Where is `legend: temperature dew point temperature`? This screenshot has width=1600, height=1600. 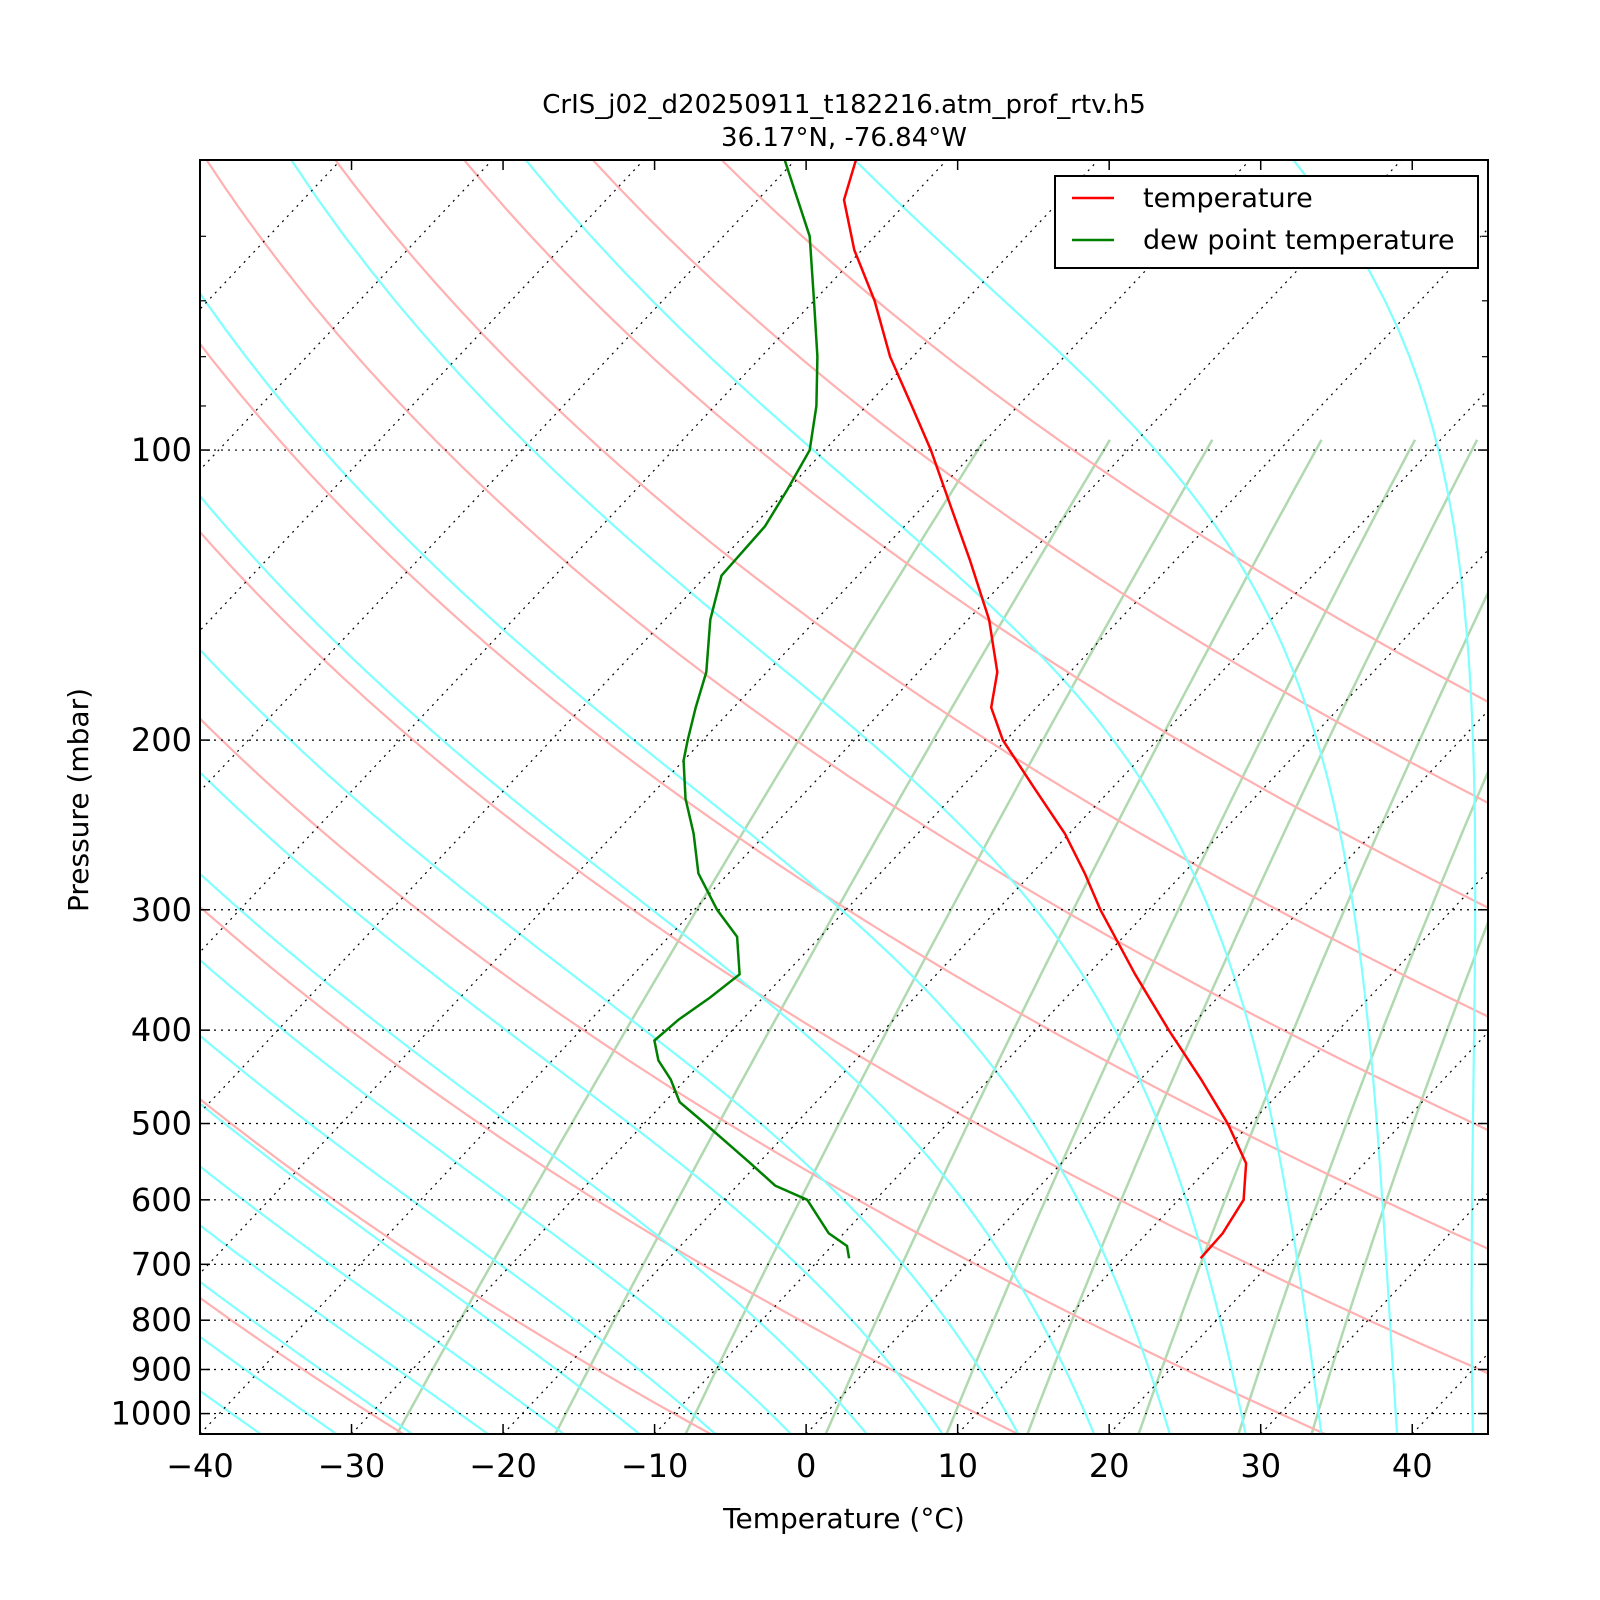 legend: temperature dew point temperature is located at coordinates (1266, 222).